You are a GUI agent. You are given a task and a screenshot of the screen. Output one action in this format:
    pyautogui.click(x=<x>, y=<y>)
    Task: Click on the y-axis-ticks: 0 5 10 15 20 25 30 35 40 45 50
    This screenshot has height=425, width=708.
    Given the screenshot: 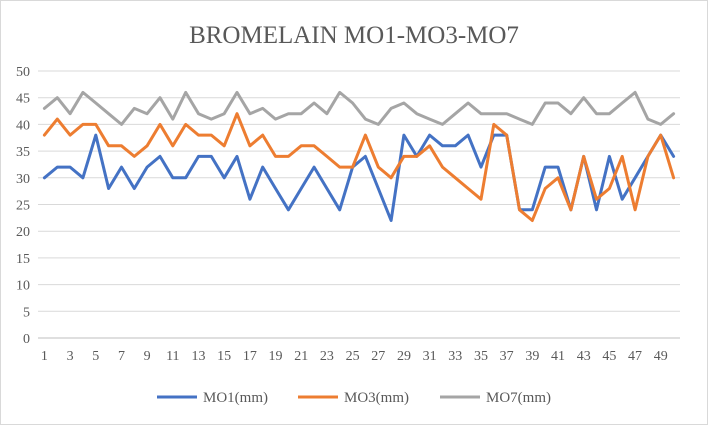 What is the action you would take?
    pyautogui.click(x=23, y=206)
    